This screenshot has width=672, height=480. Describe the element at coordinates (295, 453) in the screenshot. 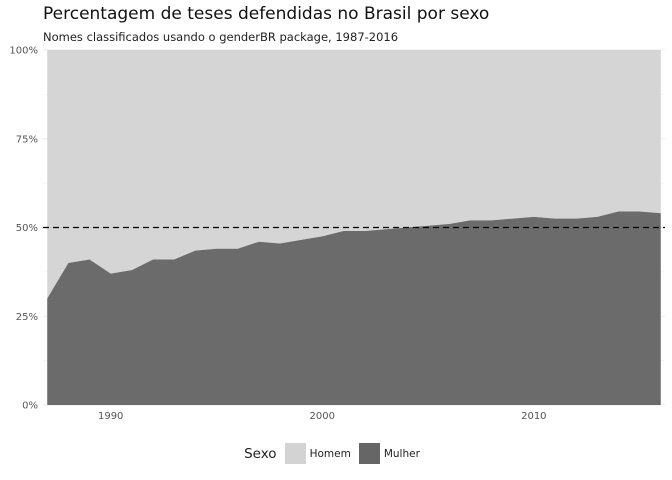

I see `legend-swatch-homem` at that location.